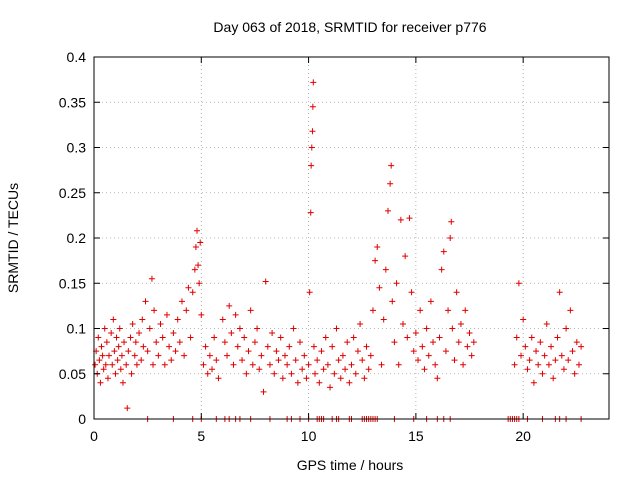 The image size is (640, 480). What do you see at coordinates (309, 436) in the screenshot?
I see `x-tick-label: 10` at bounding box center [309, 436].